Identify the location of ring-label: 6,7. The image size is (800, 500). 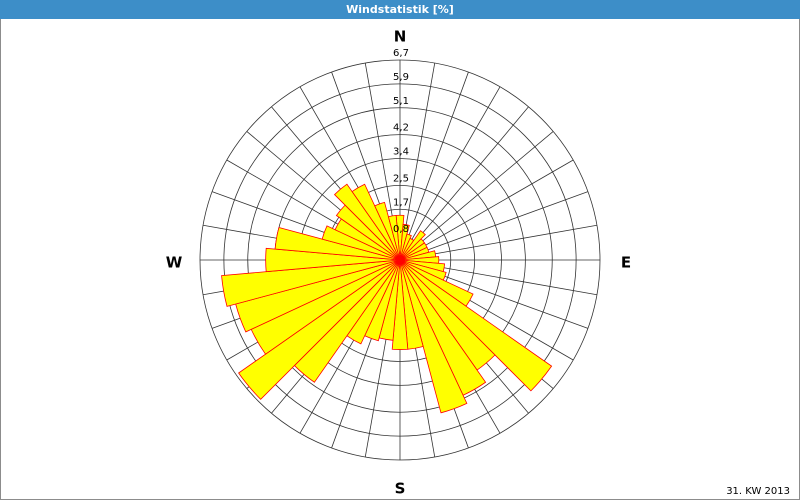
(401, 53).